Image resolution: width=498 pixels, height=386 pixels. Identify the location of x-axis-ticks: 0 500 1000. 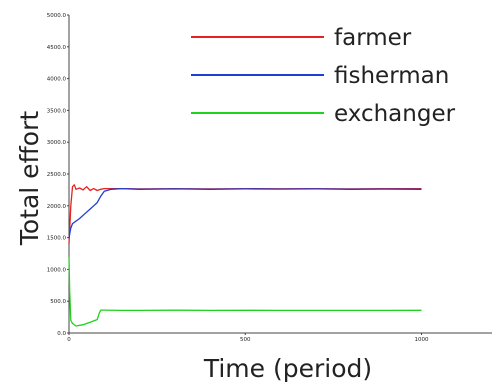
(248, 338).